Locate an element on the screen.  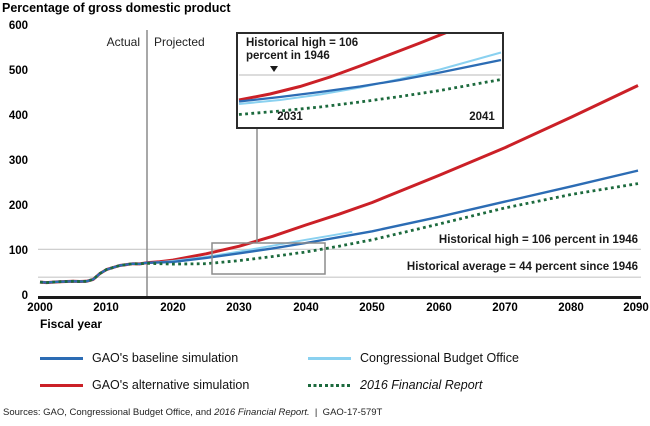
inset-border is located at coordinates (370, 80).